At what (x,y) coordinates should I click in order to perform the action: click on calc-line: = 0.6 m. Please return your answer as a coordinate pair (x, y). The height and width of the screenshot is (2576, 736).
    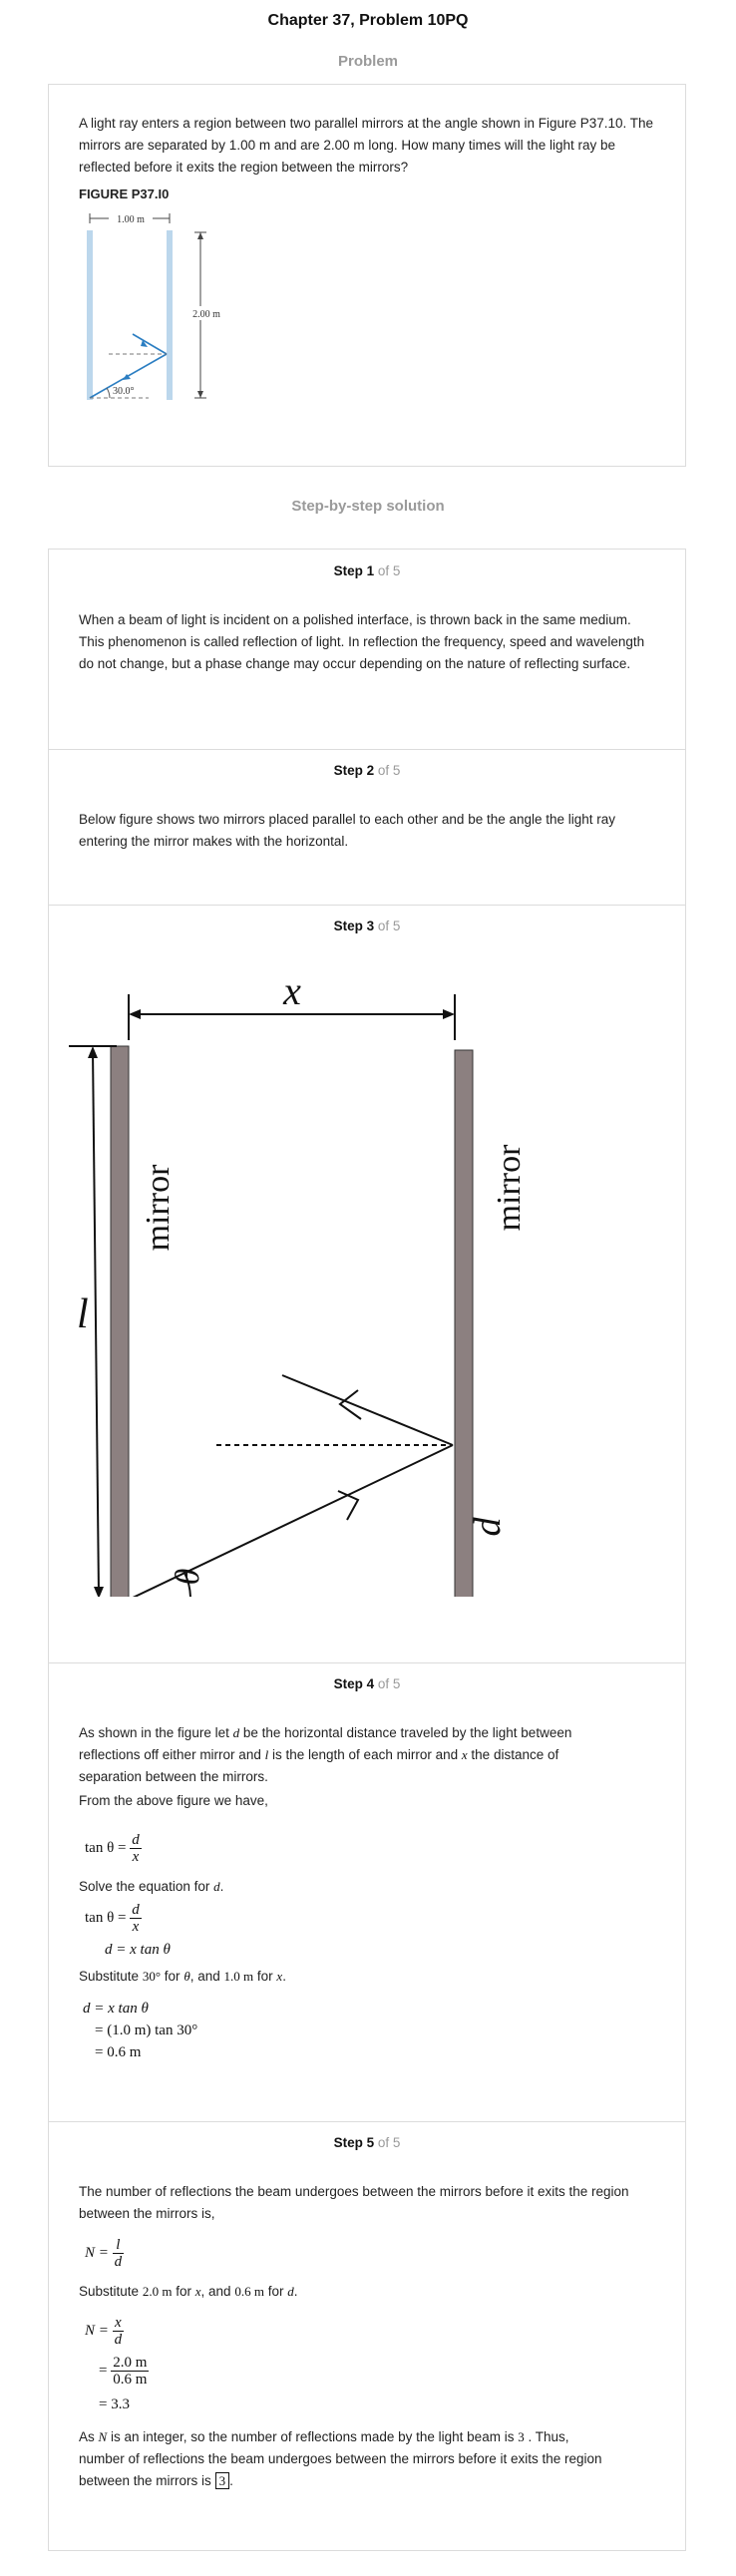
    Looking at the image, I should click on (118, 2052).